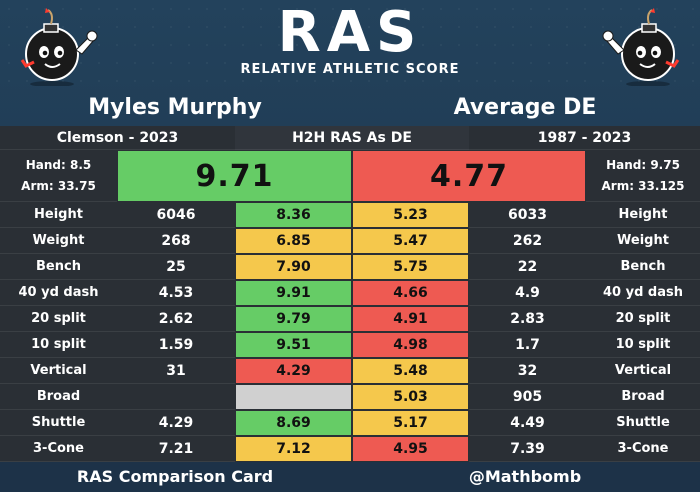 The height and width of the screenshot is (492, 700). I want to click on ras-logo: RAS, so click(350, 32).